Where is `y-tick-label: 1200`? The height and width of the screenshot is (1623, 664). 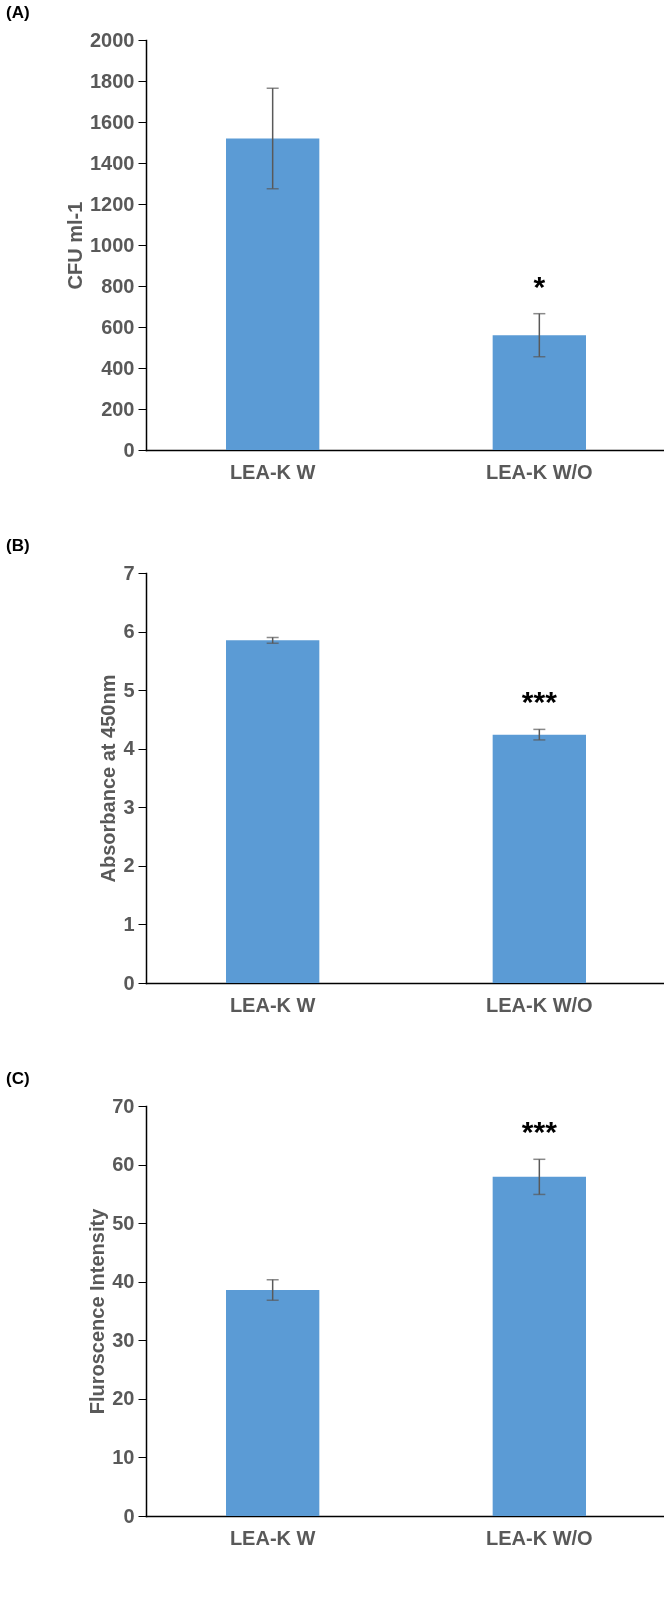
y-tick-label: 1200 is located at coordinates (112, 203).